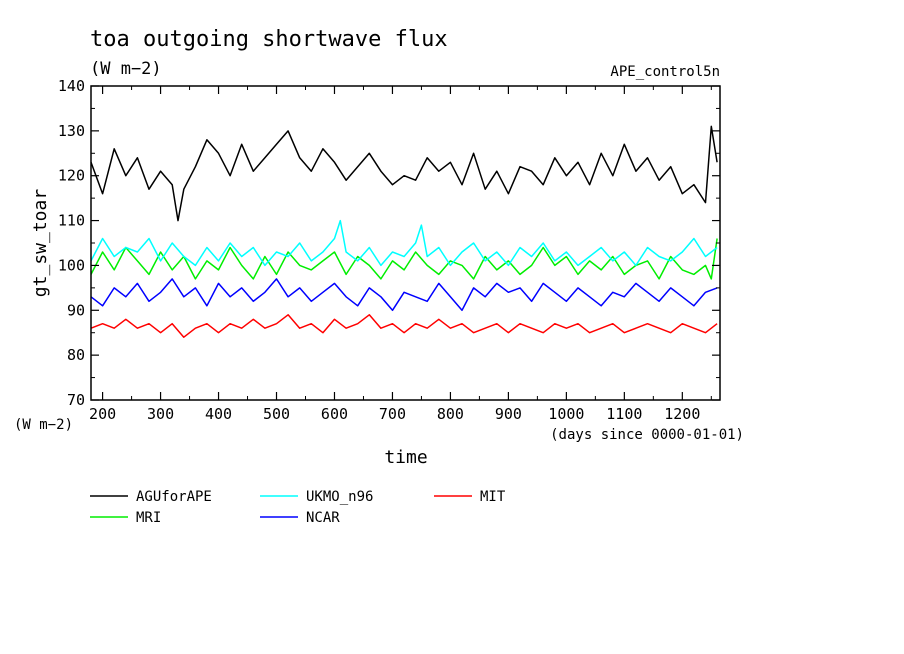  What do you see at coordinates (334, 414) in the screenshot?
I see `x-tick-label: 600` at bounding box center [334, 414].